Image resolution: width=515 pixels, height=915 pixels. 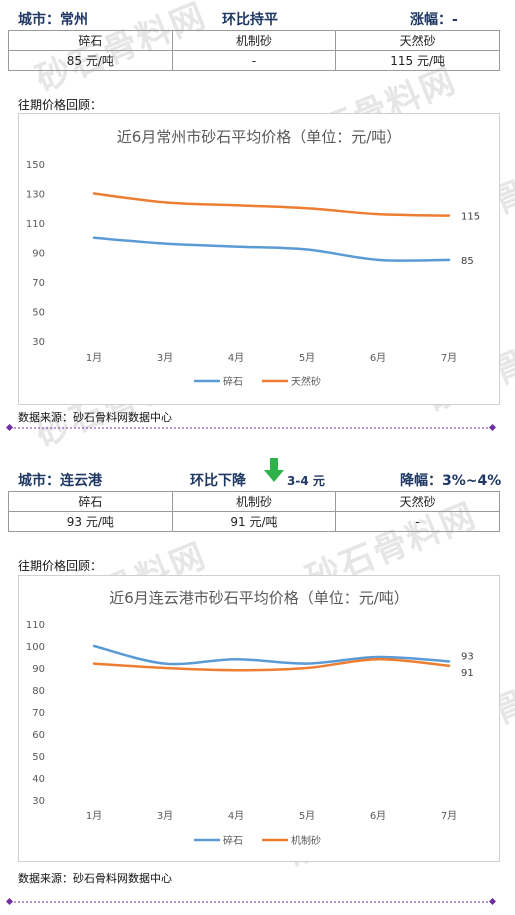 I want to click on table-cell: 115 元/吨, so click(x=417, y=60).